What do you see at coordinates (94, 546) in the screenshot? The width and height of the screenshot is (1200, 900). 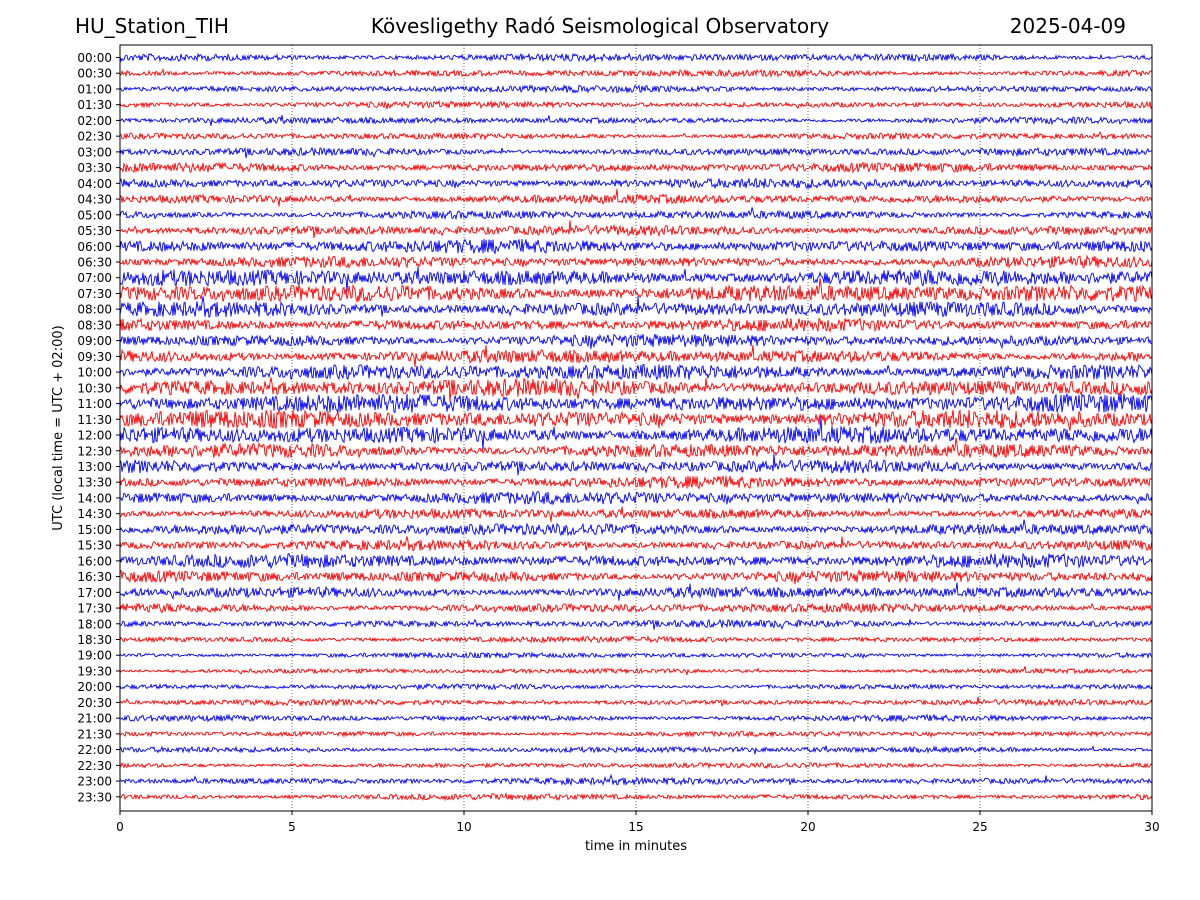 I see `y-tick-label: 15:30` at bounding box center [94, 546].